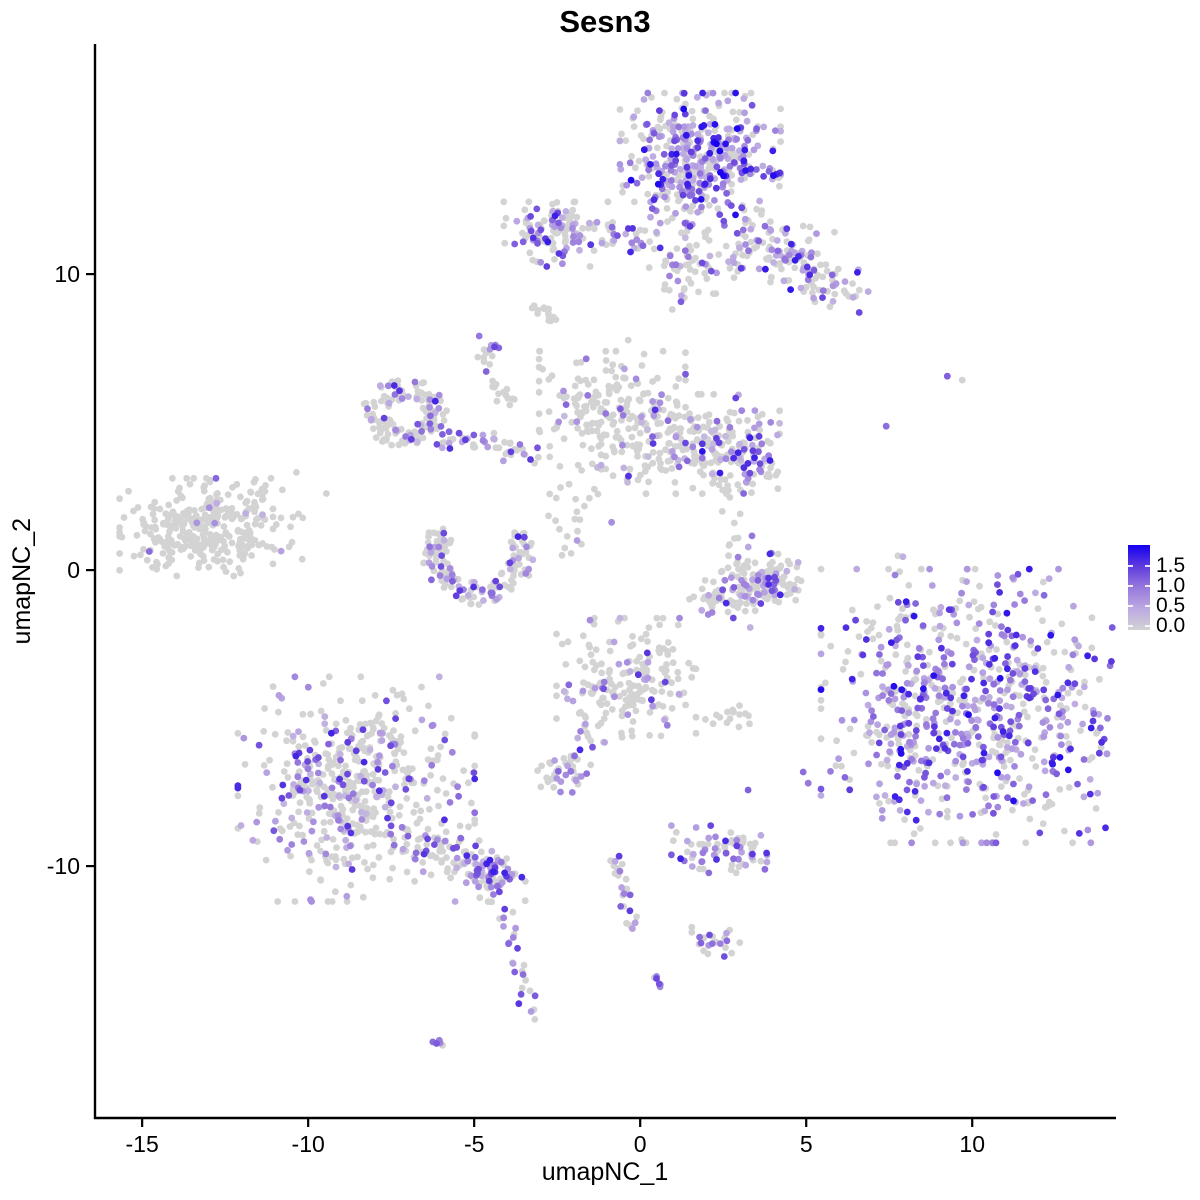  What do you see at coordinates (474, 1144) in the screenshot?
I see `x-tick-label: -5` at bounding box center [474, 1144].